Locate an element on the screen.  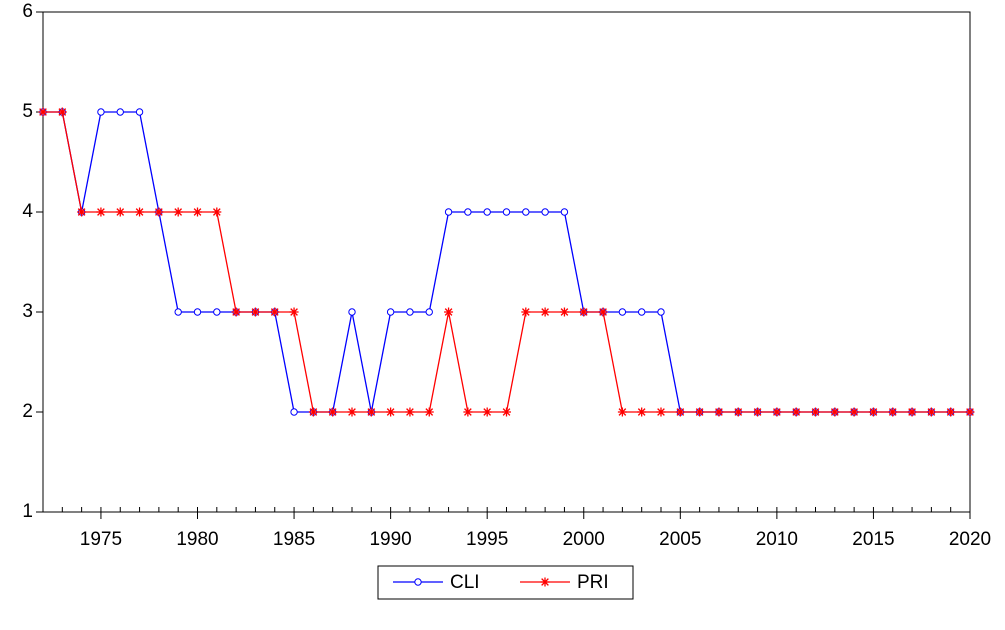
x-tick-label: 1985 is located at coordinates (294, 539).